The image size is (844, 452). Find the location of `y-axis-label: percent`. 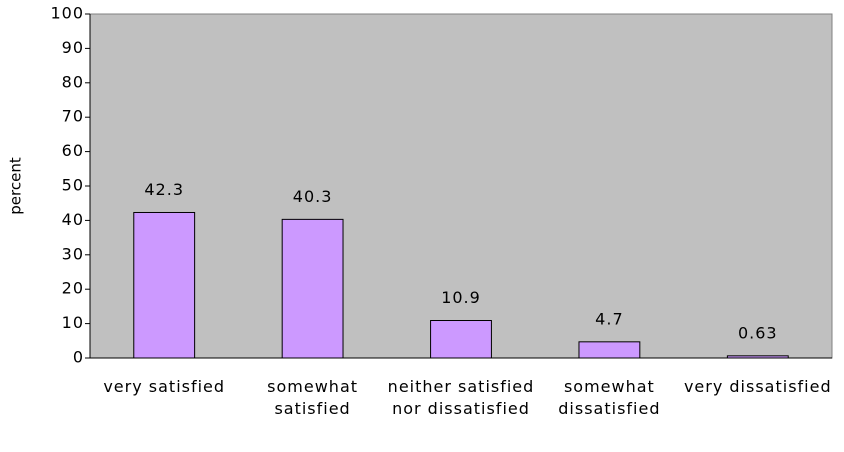

y-axis-label: percent is located at coordinates (16, 186).